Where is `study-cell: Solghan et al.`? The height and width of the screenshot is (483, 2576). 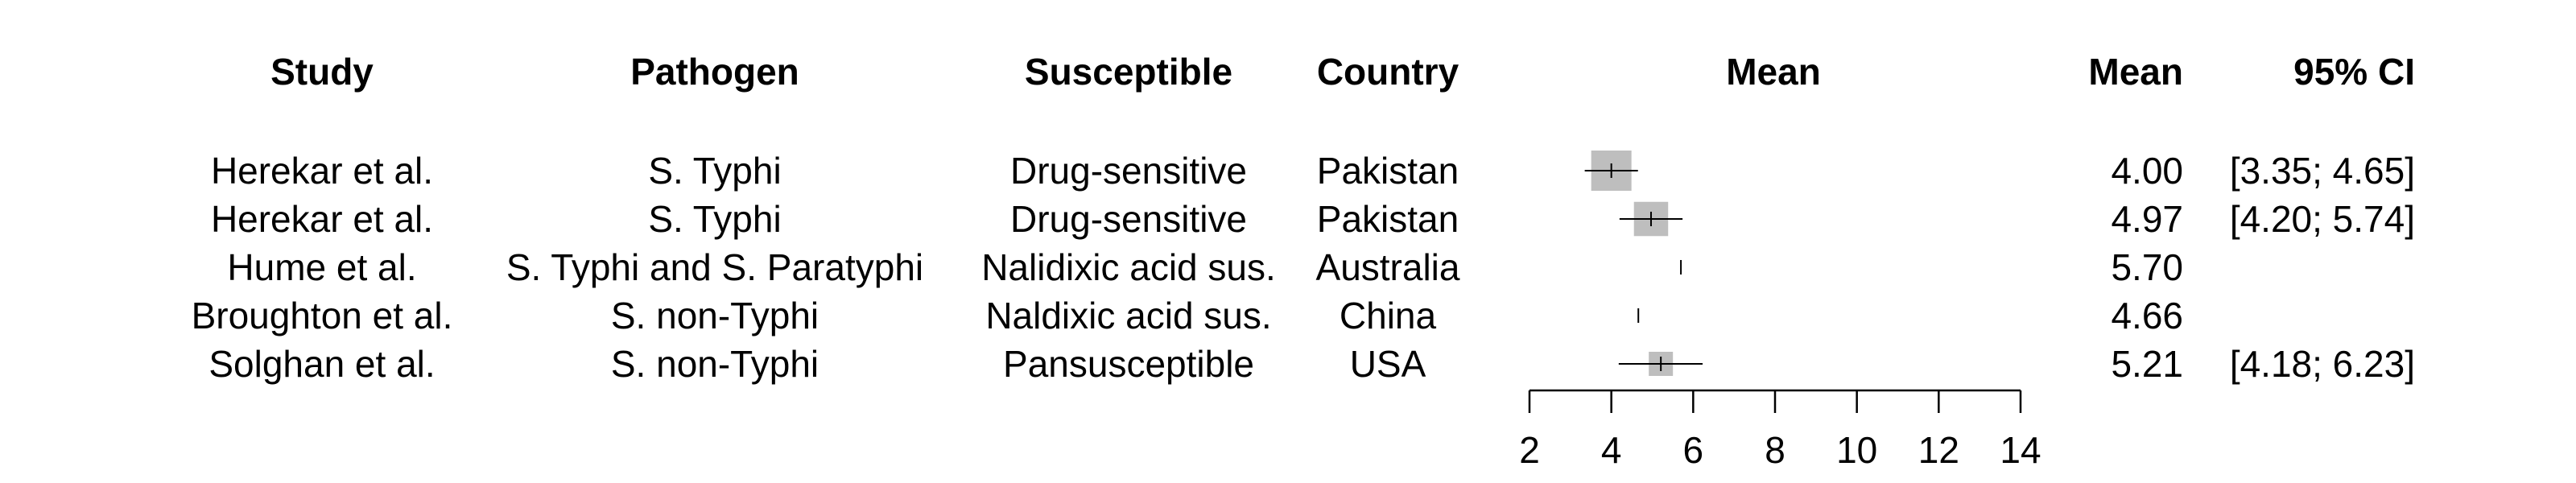 study-cell: Solghan et al. is located at coordinates (322, 364).